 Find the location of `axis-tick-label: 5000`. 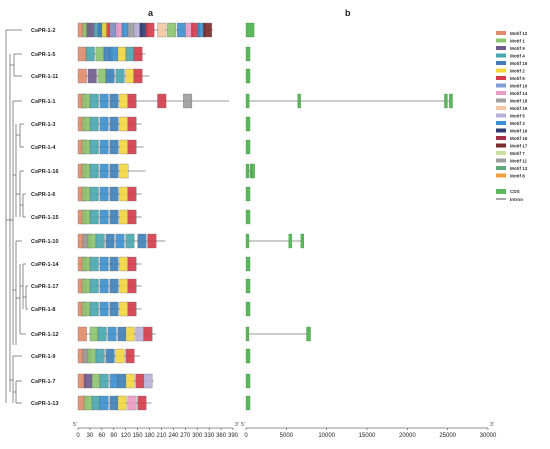

axis-tick-label: 5000 is located at coordinates (287, 436).